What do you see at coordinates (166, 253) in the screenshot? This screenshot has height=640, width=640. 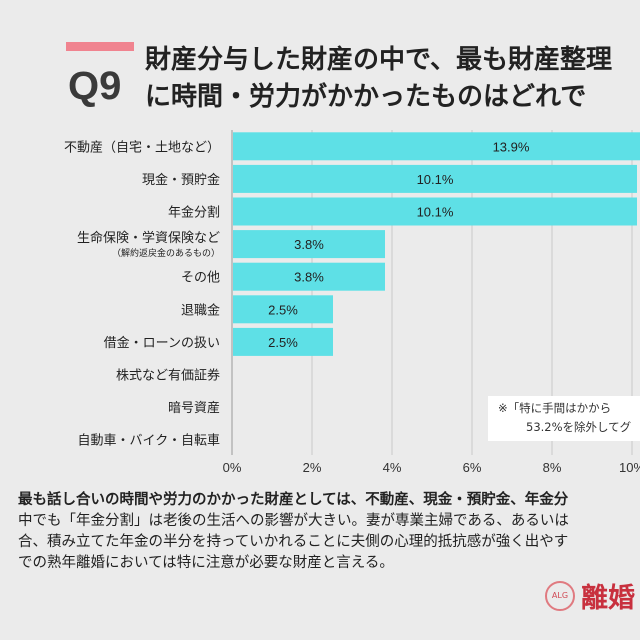 I see `category-sublabel: （解約返戻金のあるもの）` at bounding box center [166, 253].